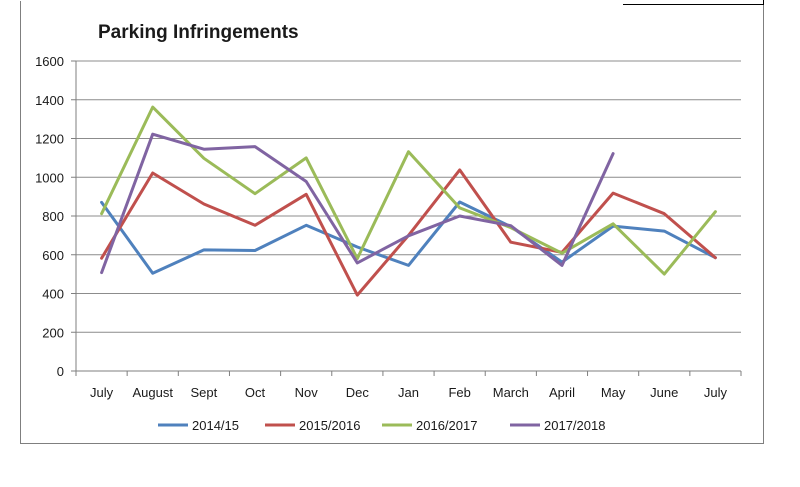 The height and width of the screenshot is (487, 800). I want to click on chart-title: Parking Infringements, so click(198, 32).